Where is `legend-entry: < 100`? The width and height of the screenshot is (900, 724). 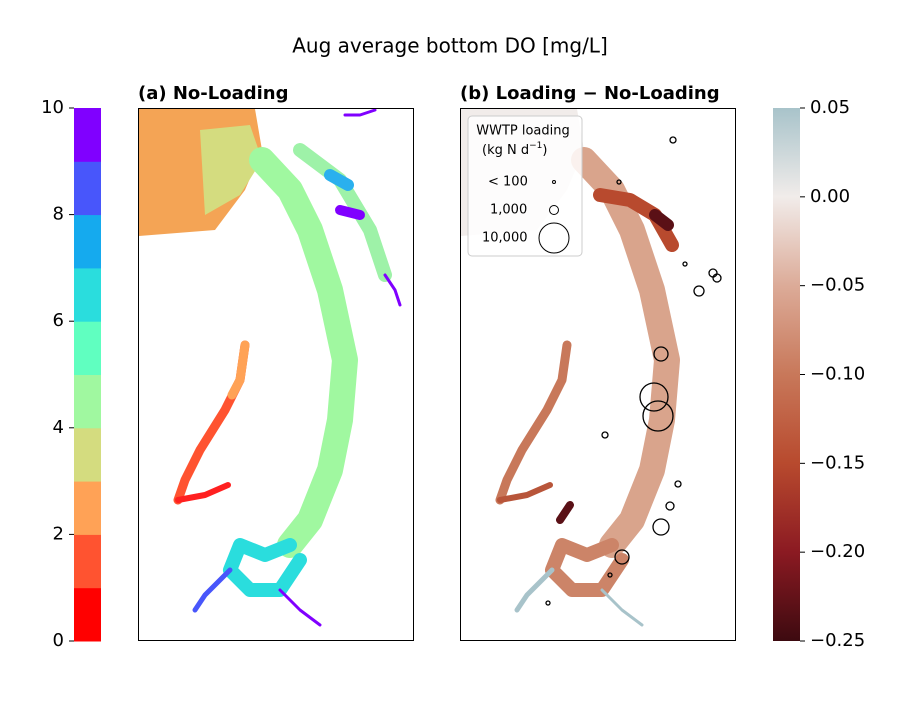
legend-entry: < 100 is located at coordinates (508, 182).